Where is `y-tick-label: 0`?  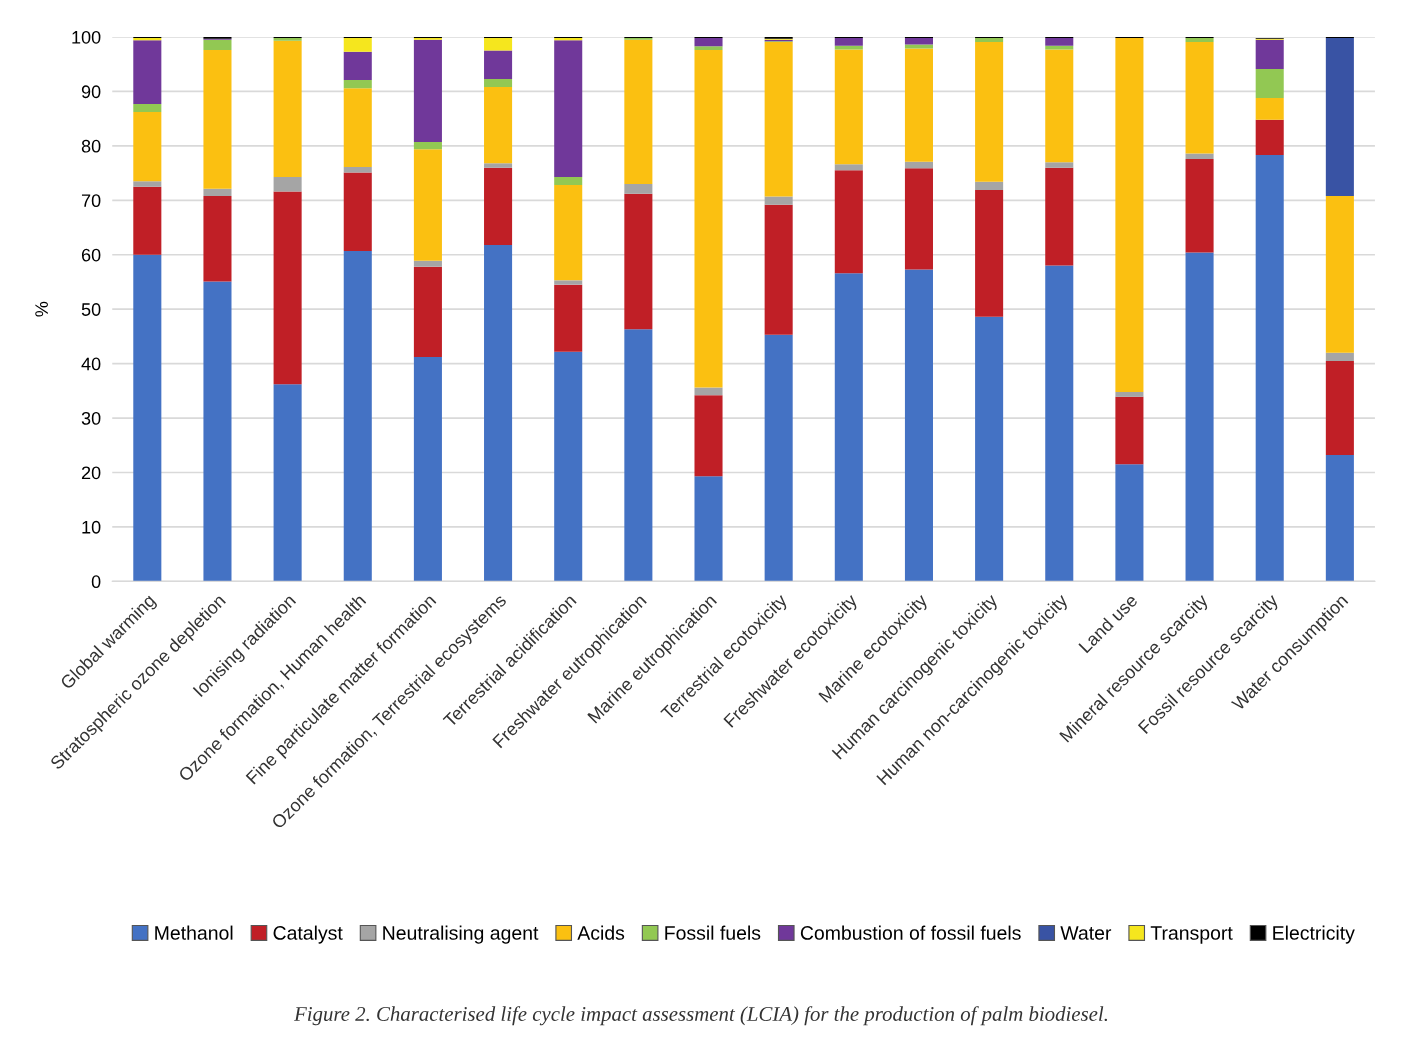
y-tick-label: 0 is located at coordinates (96, 582).